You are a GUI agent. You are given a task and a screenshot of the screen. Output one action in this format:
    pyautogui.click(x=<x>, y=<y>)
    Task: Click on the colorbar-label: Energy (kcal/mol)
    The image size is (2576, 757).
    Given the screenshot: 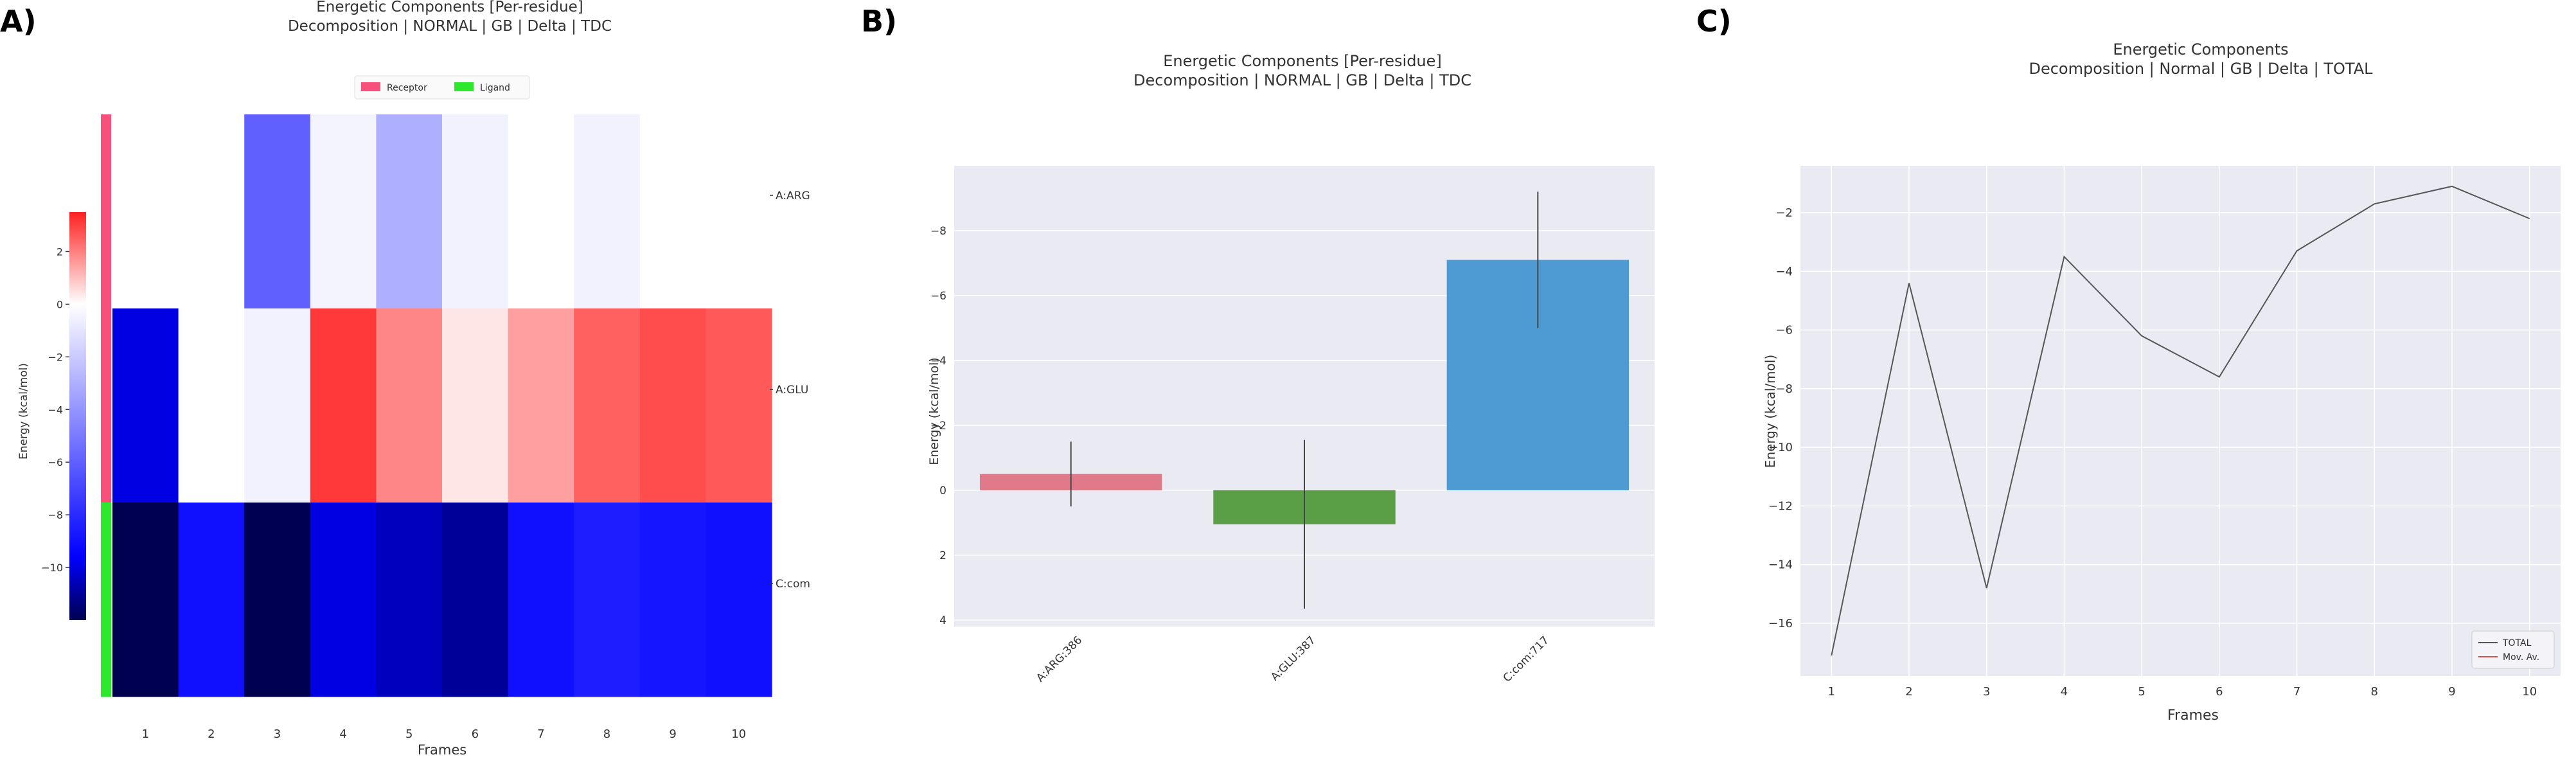 What is the action you would take?
    pyautogui.click(x=24, y=411)
    